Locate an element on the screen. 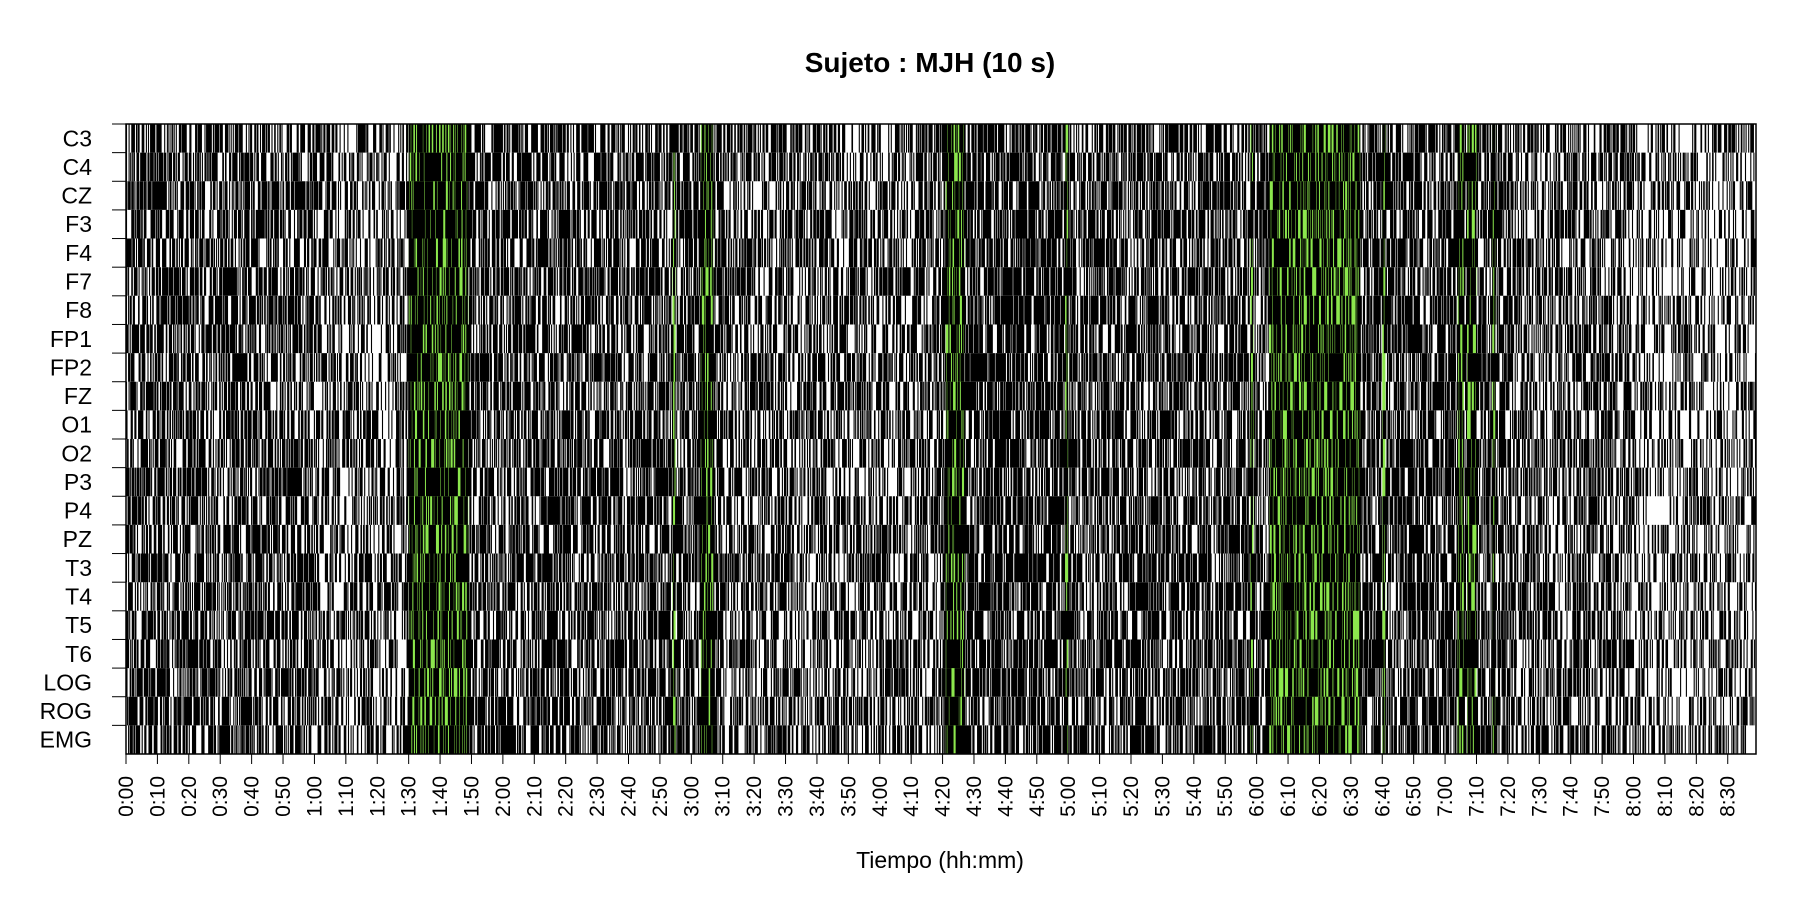 This screenshot has width=1800, height=905. x-tick-label: 3:50 is located at coordinates (848, 796).